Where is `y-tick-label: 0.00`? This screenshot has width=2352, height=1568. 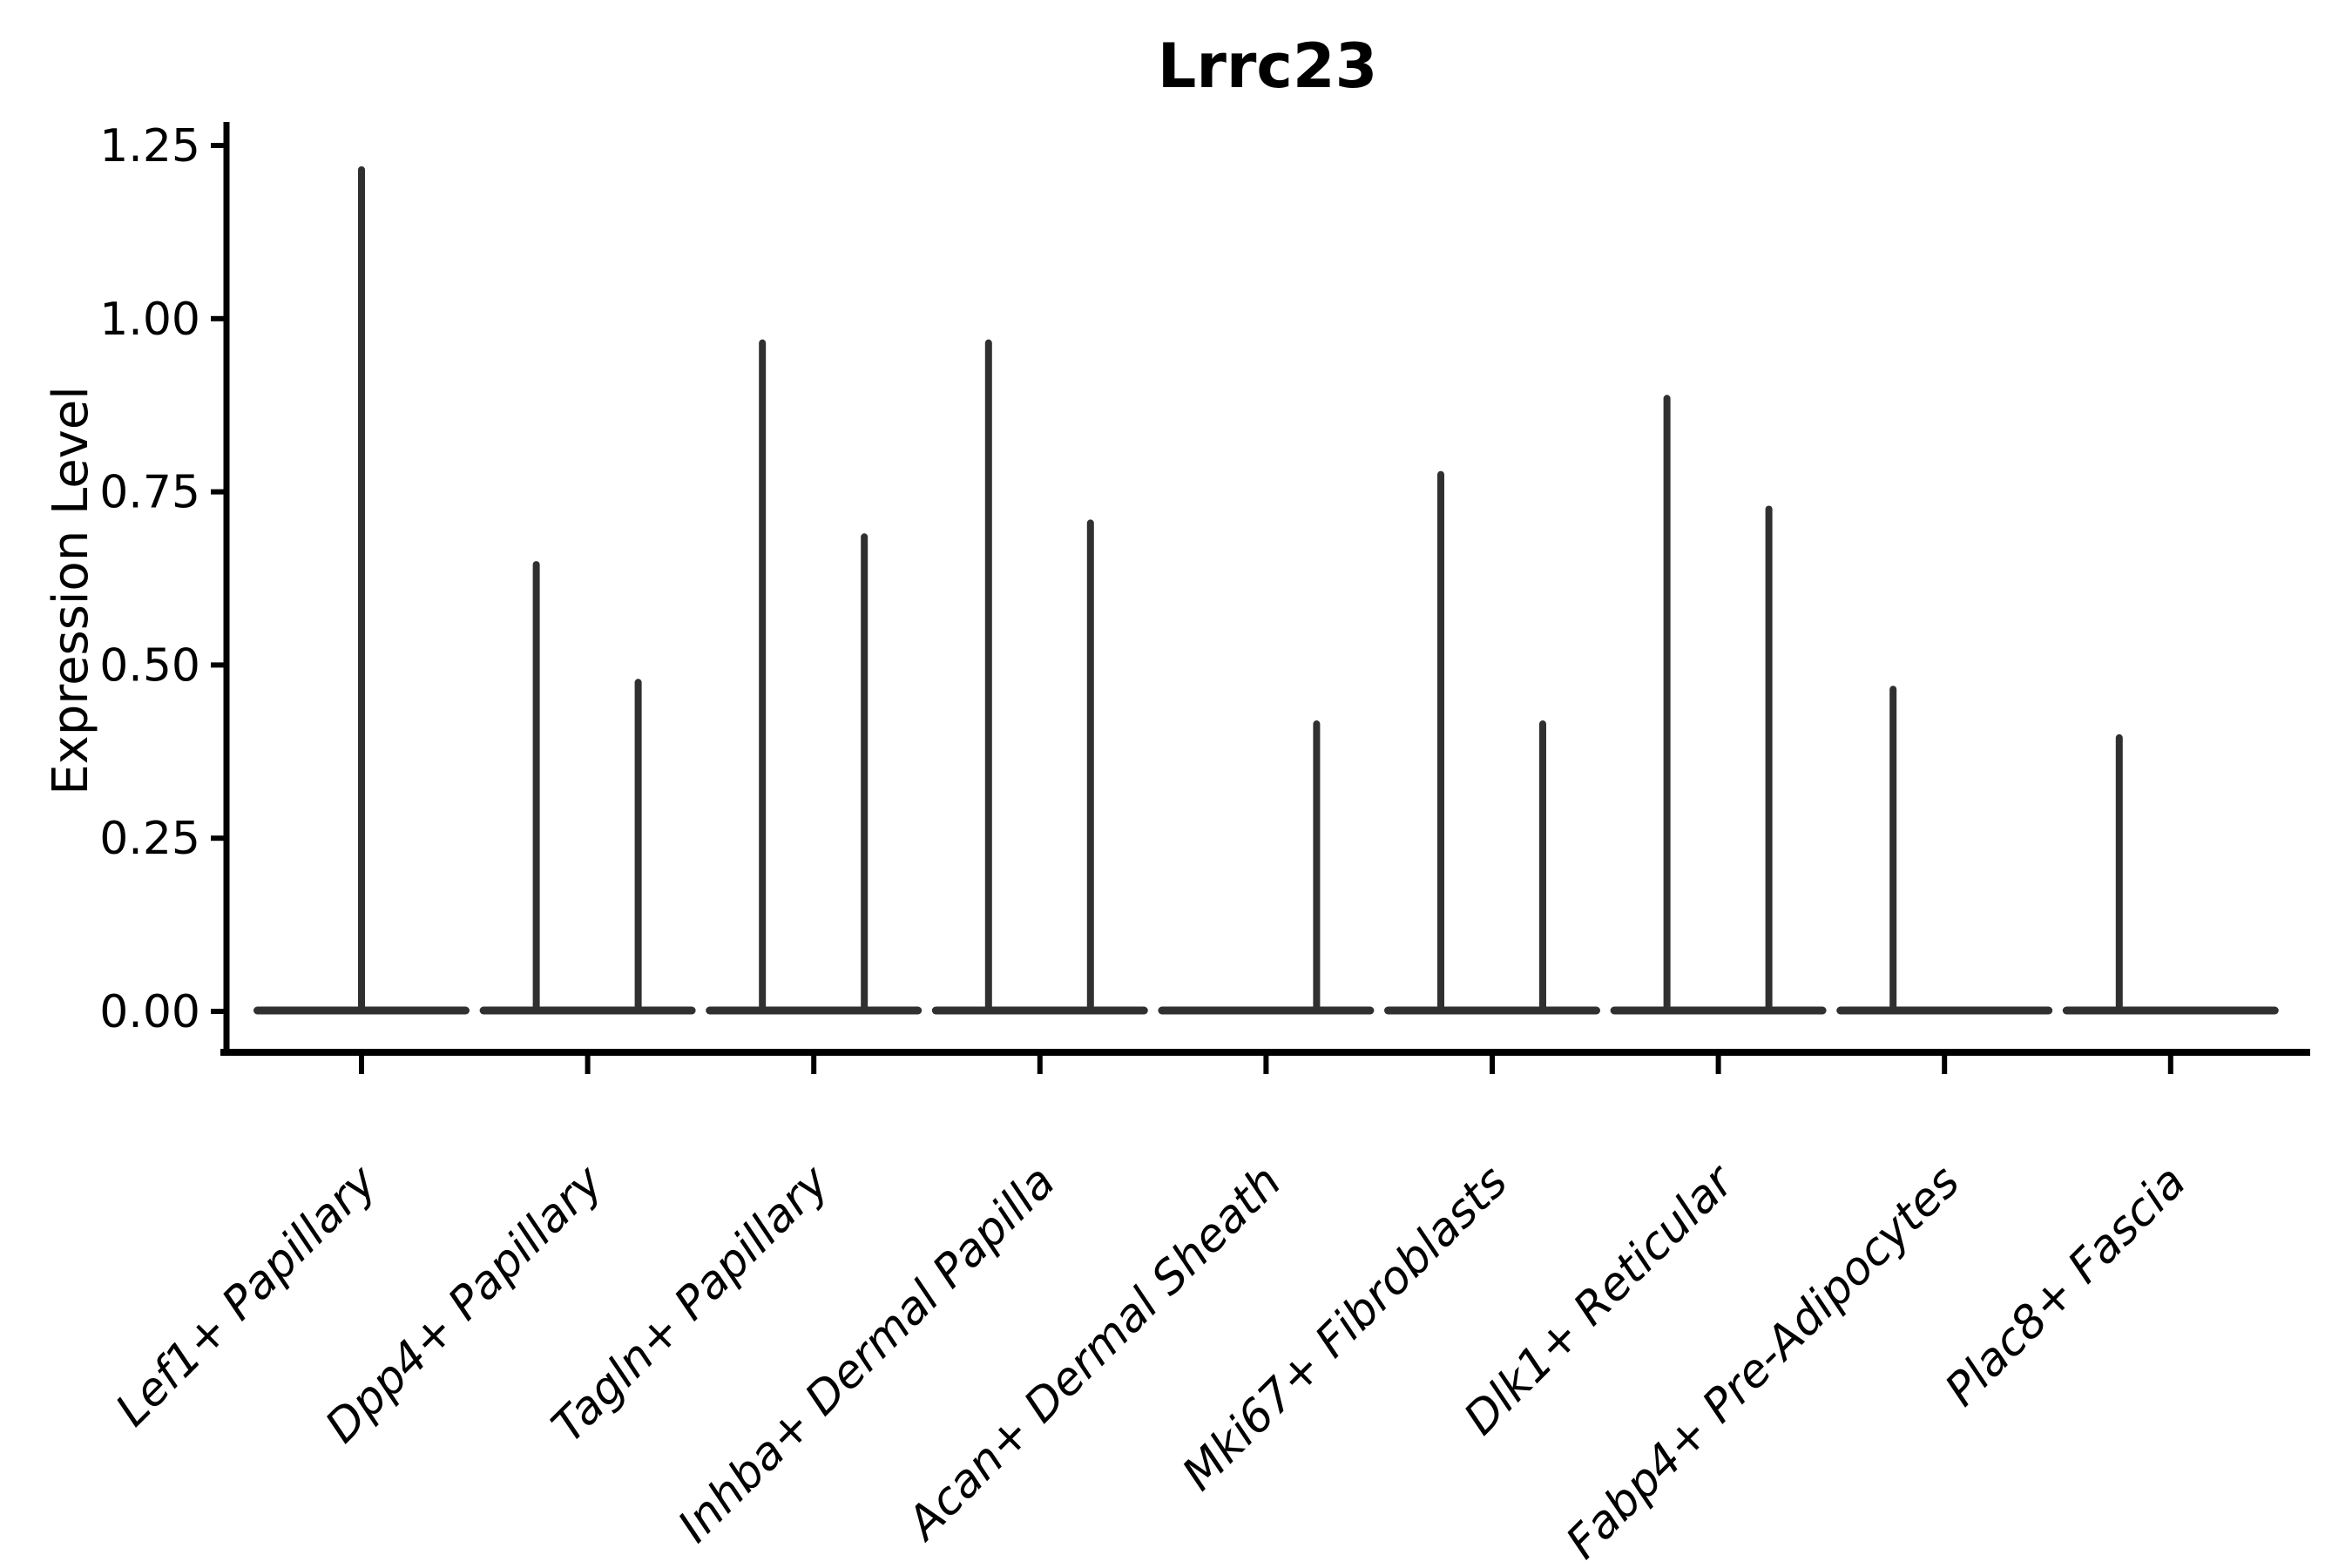 y-tick-label: 0.00 is located at coordinates (150, 1012).